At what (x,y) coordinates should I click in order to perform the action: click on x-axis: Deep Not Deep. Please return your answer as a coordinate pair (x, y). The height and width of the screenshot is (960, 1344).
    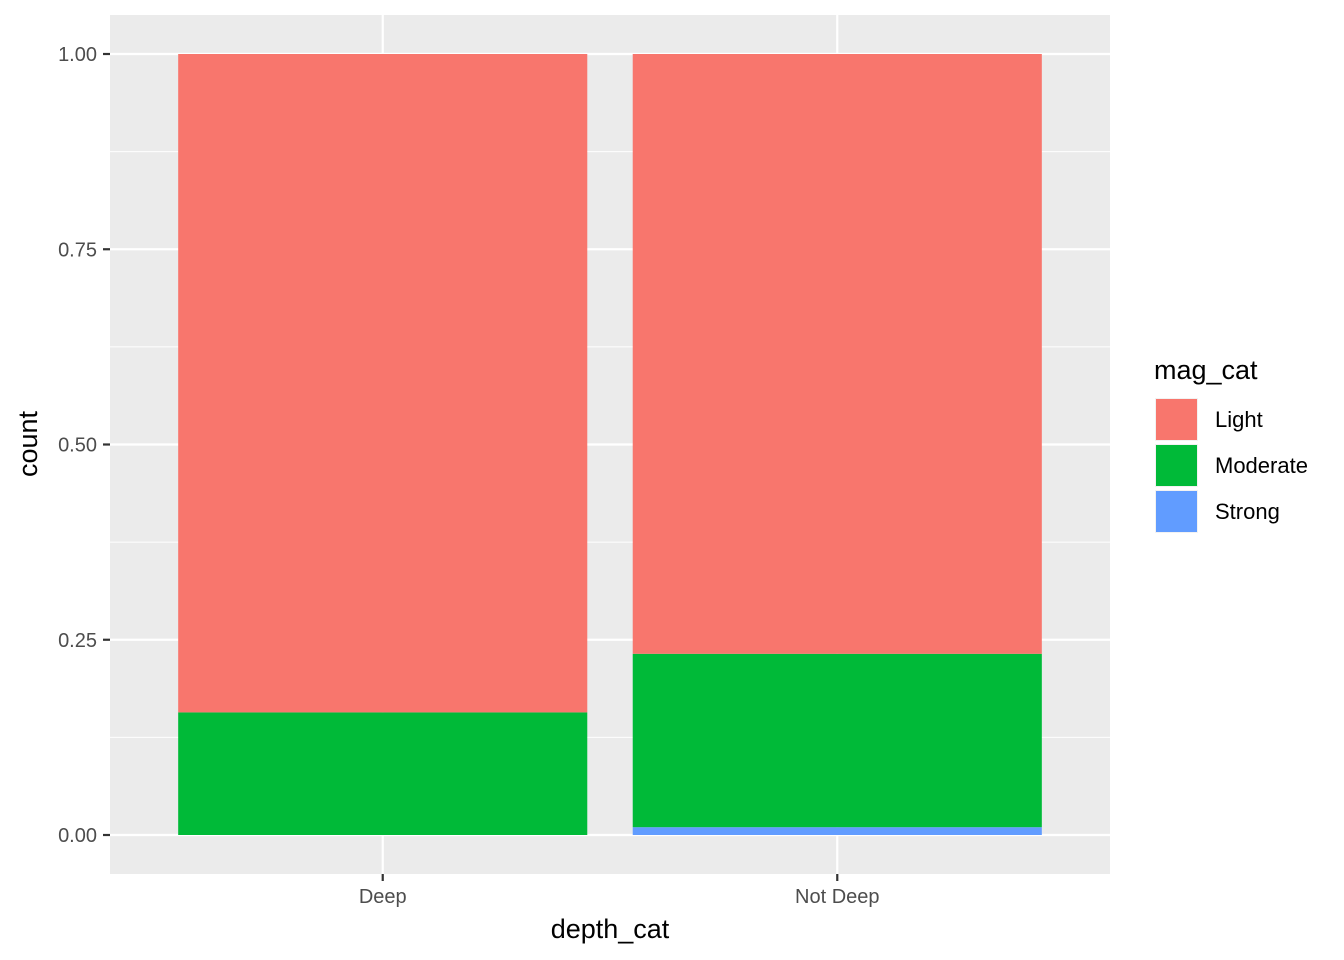
    Looking at the image, I should click on (619, 891).